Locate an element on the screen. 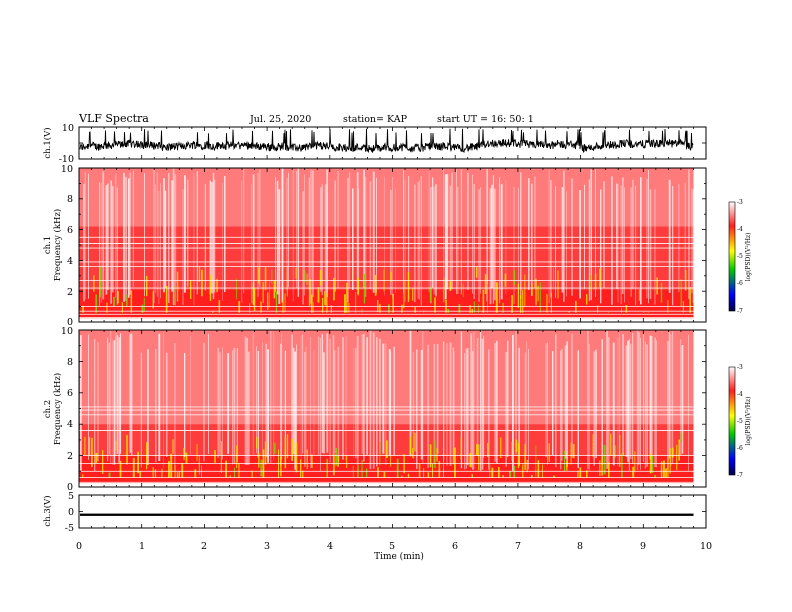  ch2-cb-tick-m5: -5 is located at coordinates (740, 421).